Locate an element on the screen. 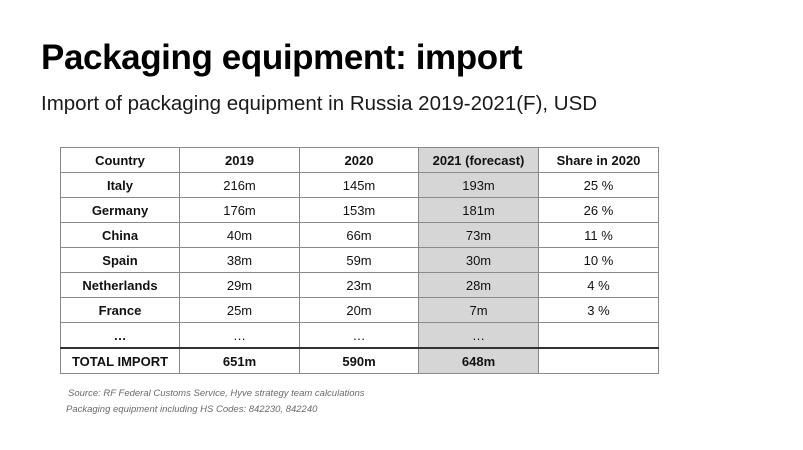  value-2019-cell: 176m is located at coordinates (239, 210).